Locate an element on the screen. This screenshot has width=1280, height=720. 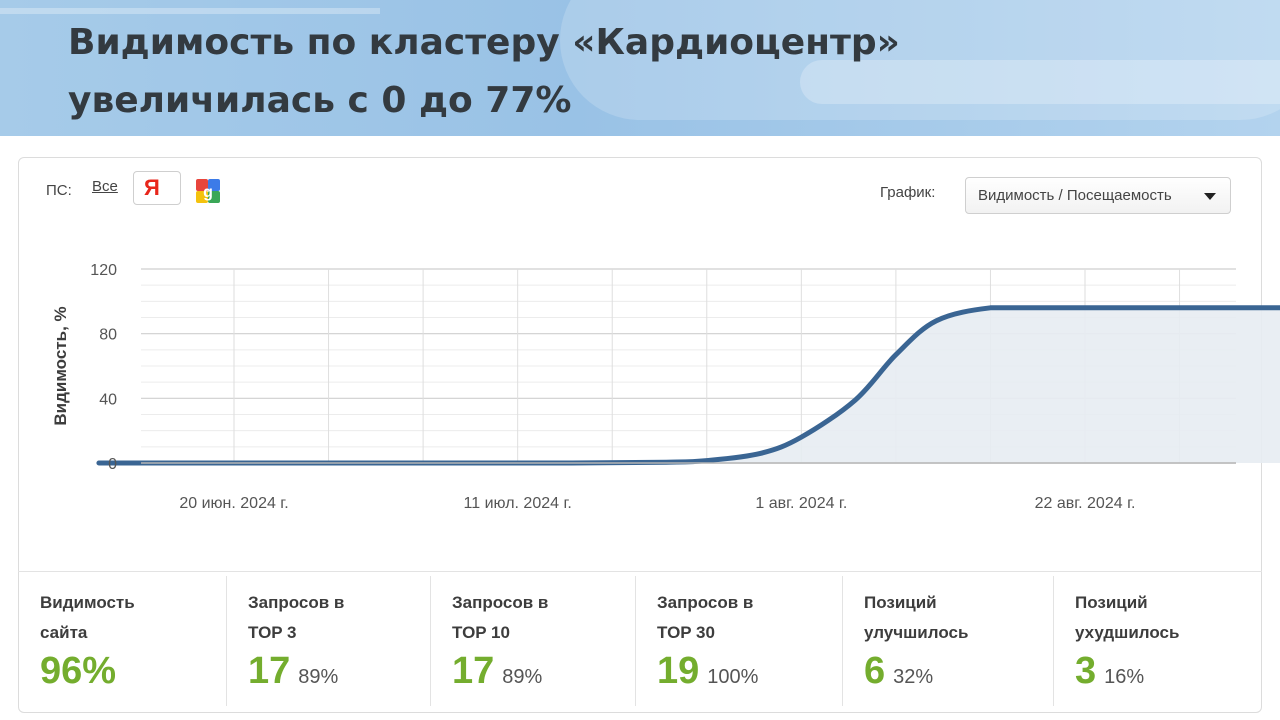
stat-block: Запросов в TOP 10 17 89% is located at coordinates (532, 642).